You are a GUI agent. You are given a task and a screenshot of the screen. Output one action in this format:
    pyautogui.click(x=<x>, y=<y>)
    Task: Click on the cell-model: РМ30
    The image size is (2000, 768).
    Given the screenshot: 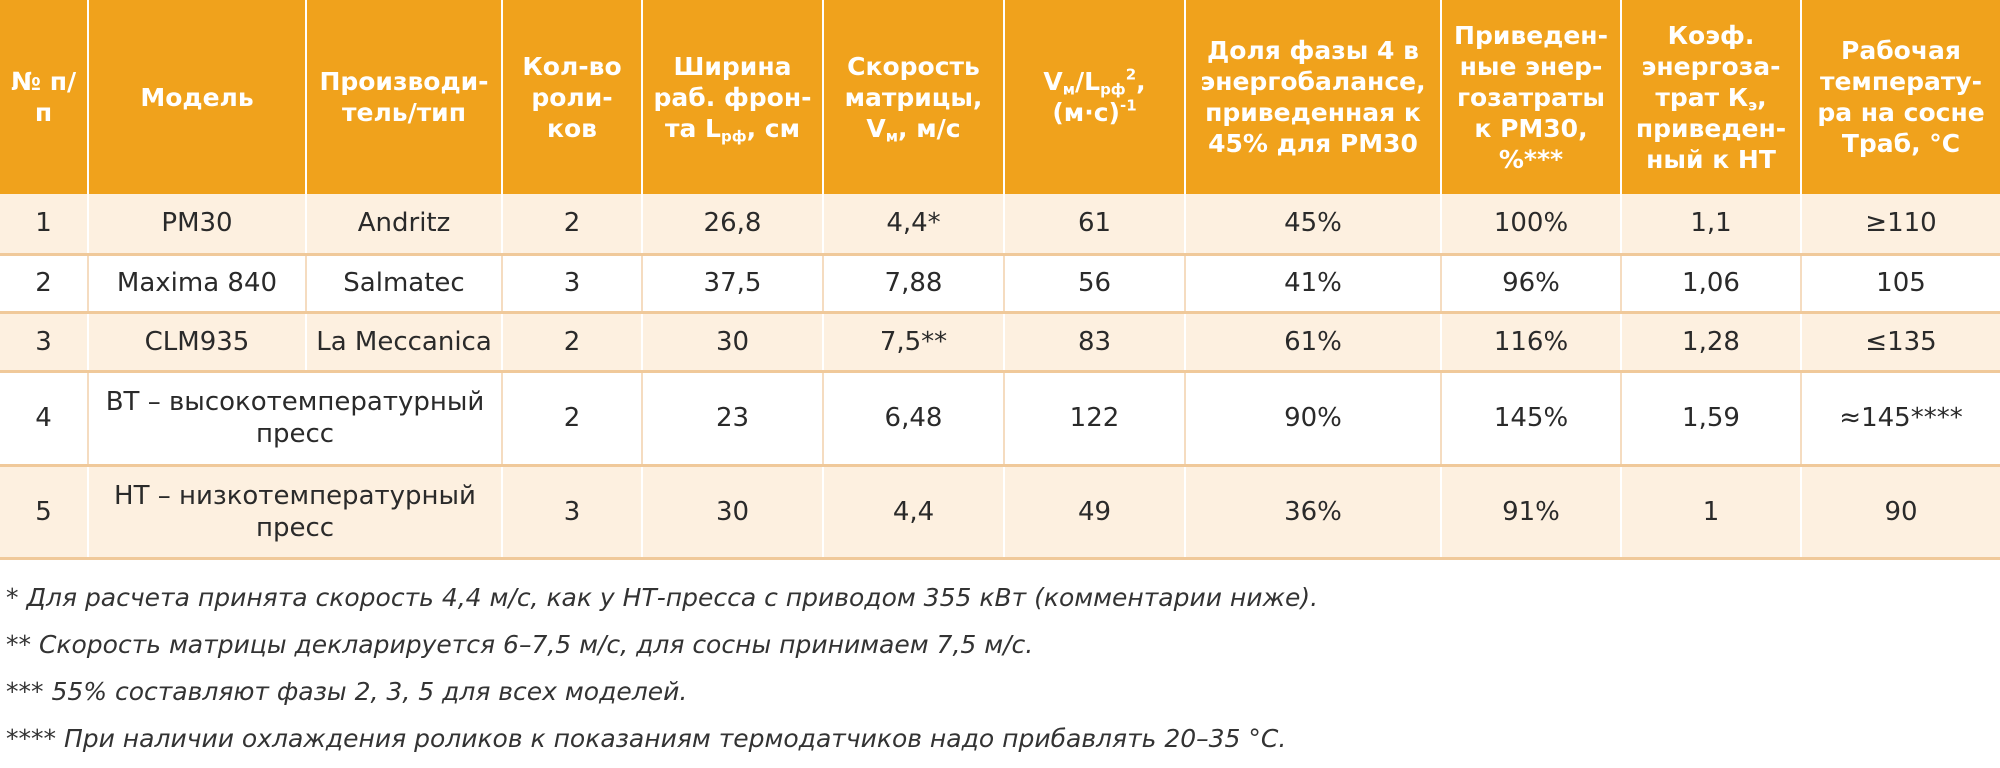 What is the action you would take?
    pyautogui.click(x=196, y=225)
    